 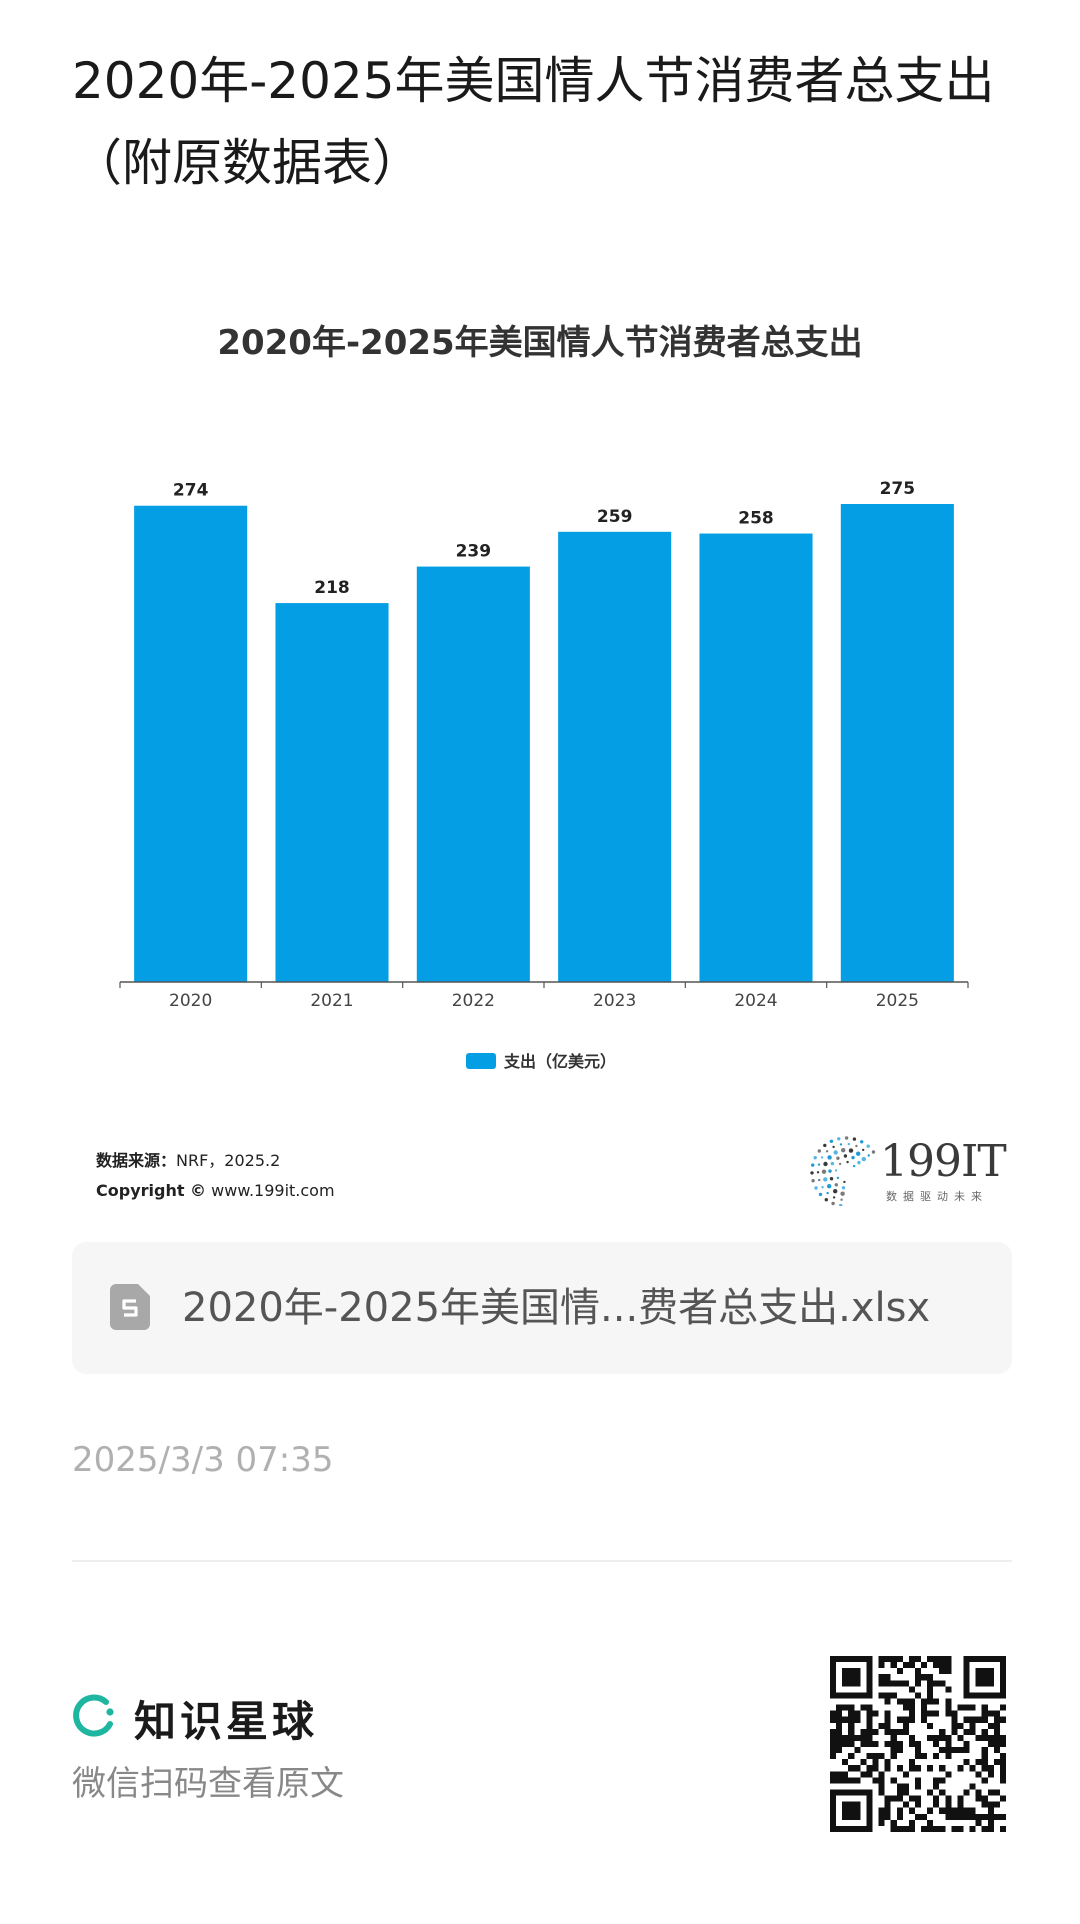 I want to click on legend-swatch, so click(x=481, y=1061).